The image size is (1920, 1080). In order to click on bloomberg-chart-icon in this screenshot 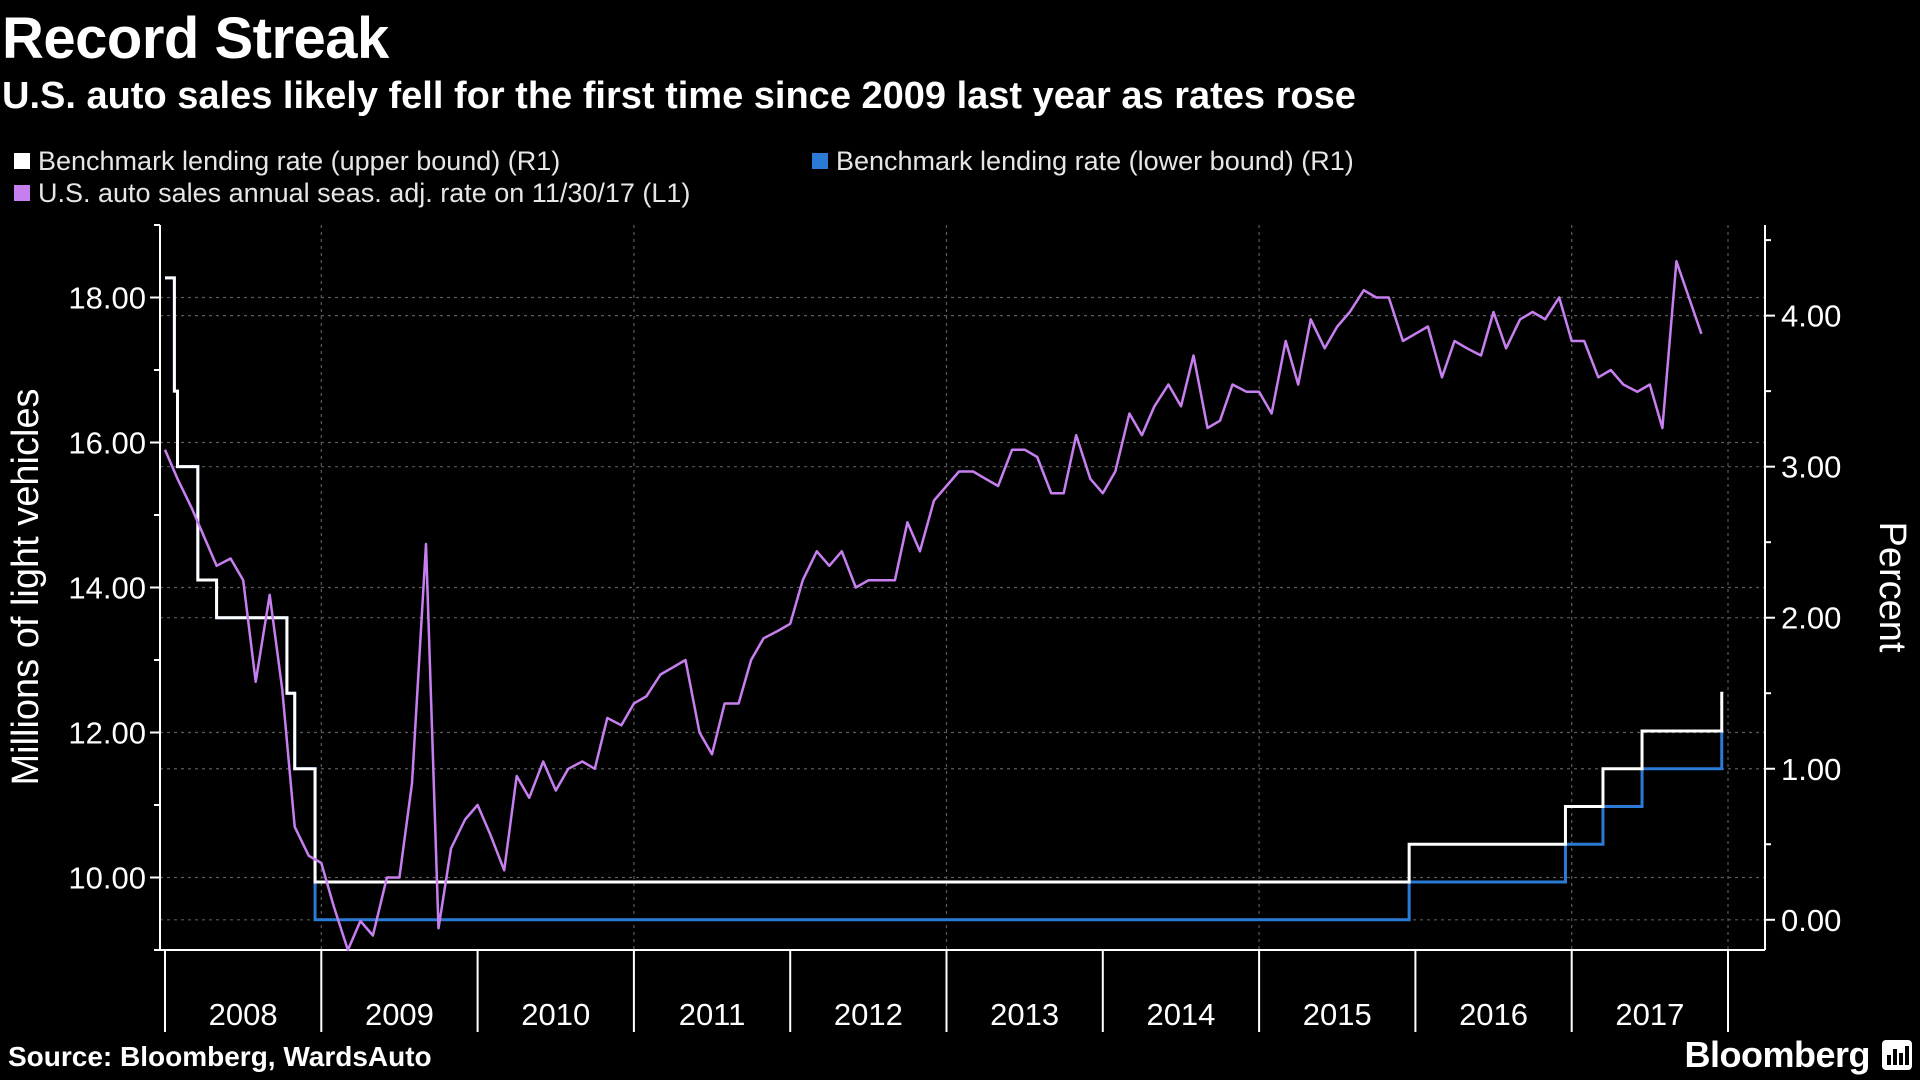, I will do `click(1897, 1055)`.